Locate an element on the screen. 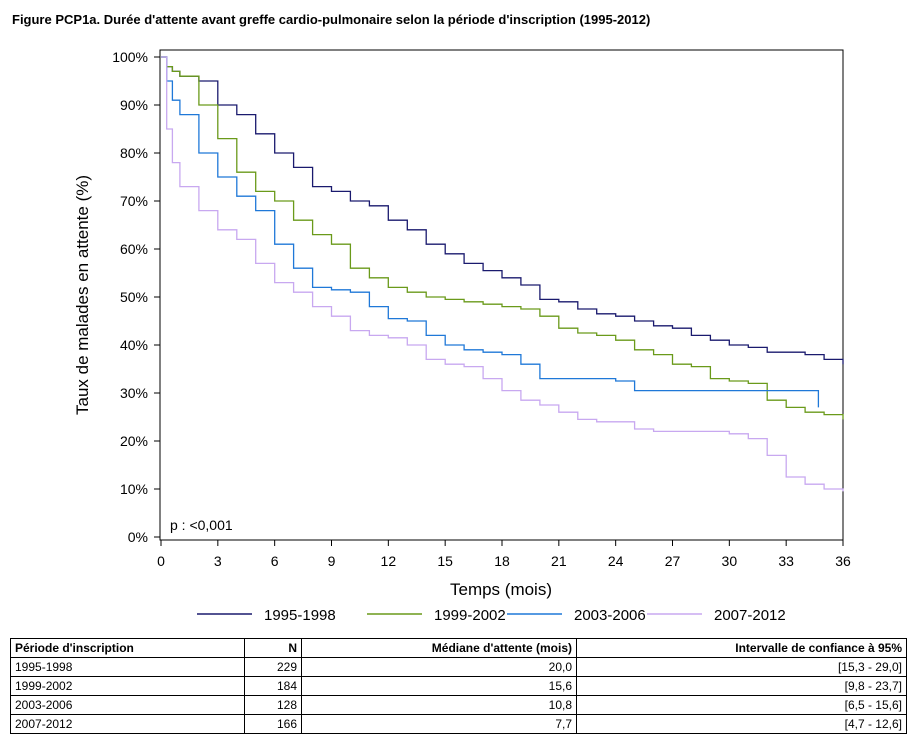  x-tick-label: 27 is located at coordinates (673, 561).